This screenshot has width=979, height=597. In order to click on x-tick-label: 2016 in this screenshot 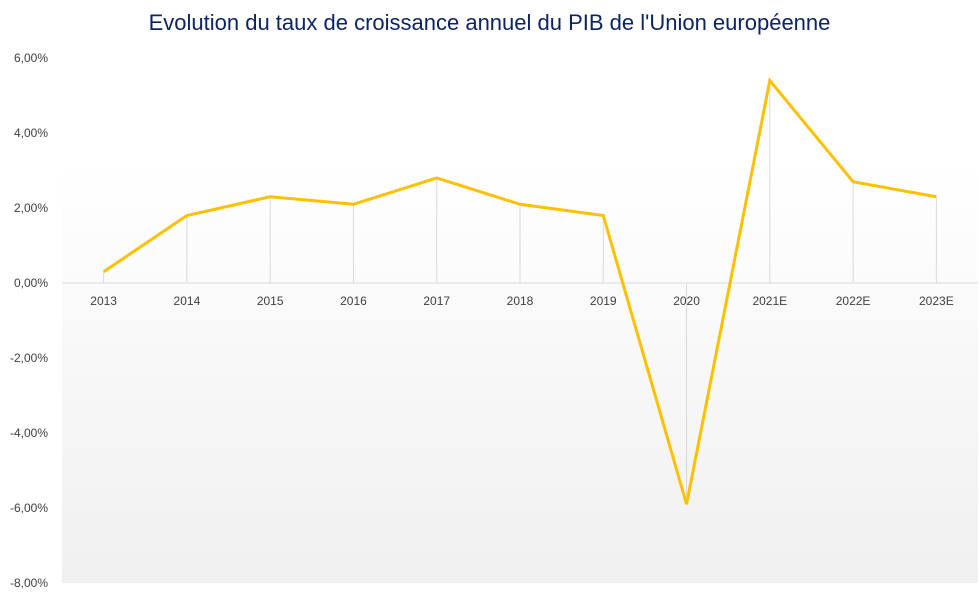, I will do `click(353, 301)`.